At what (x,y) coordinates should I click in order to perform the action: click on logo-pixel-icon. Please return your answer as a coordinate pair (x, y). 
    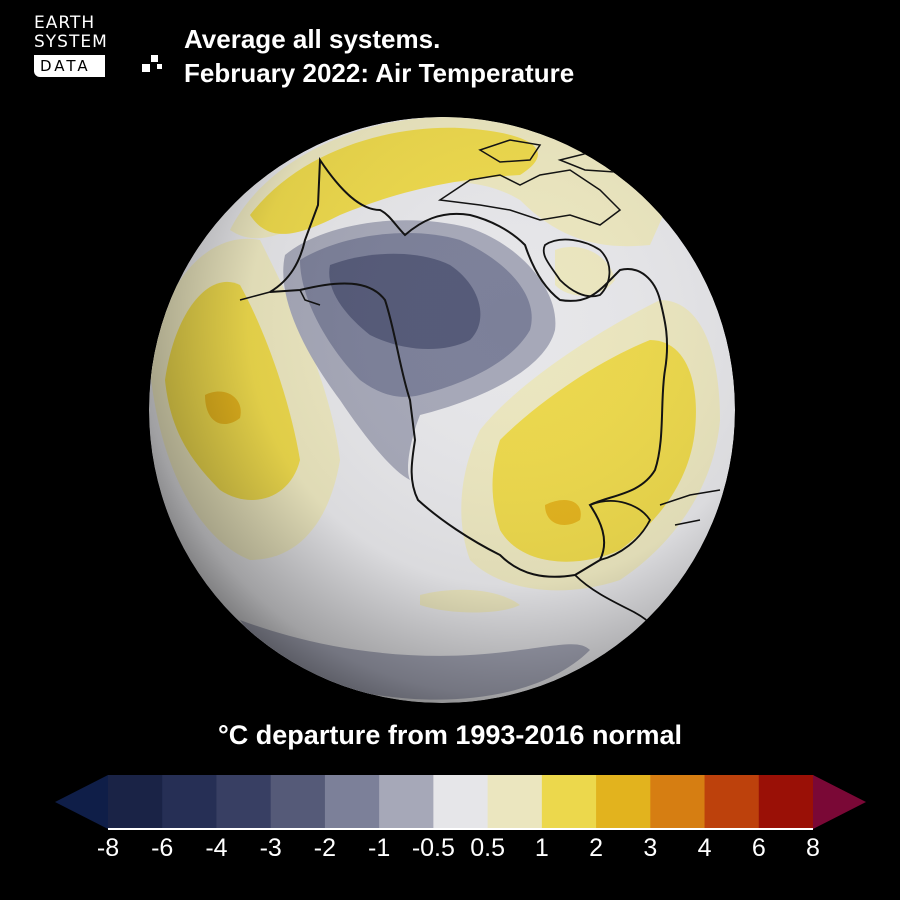
    Looking at the image, I should click on (152, 63).